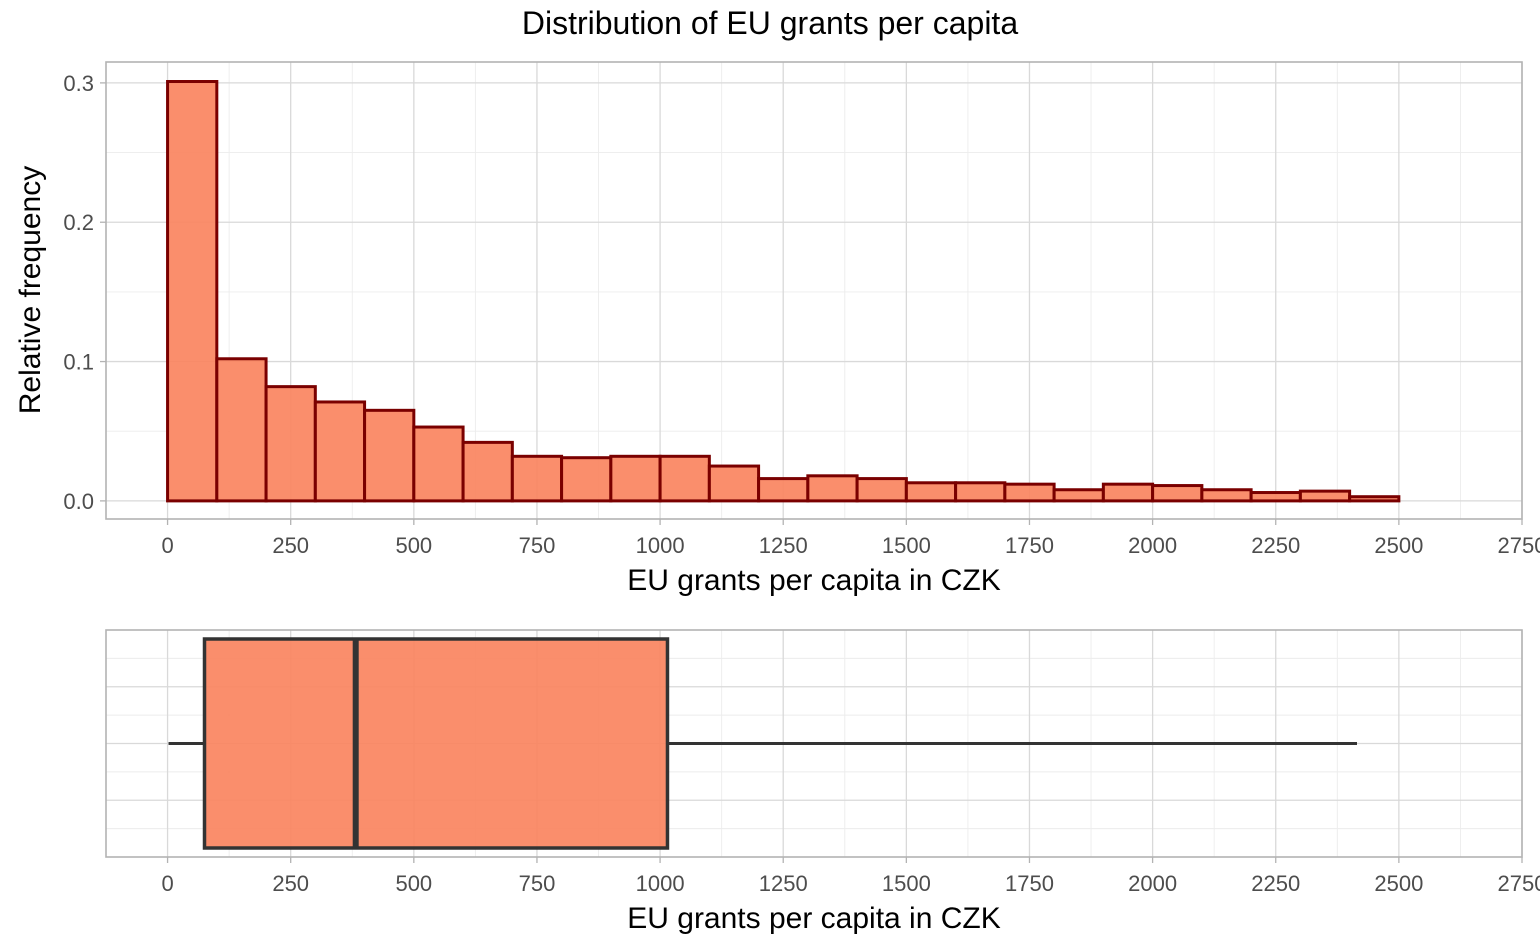 The width and height of the screenshot is (1540, 951). I want to click on chart-title: Distribution of EU grants per capita, so click(770, 23).